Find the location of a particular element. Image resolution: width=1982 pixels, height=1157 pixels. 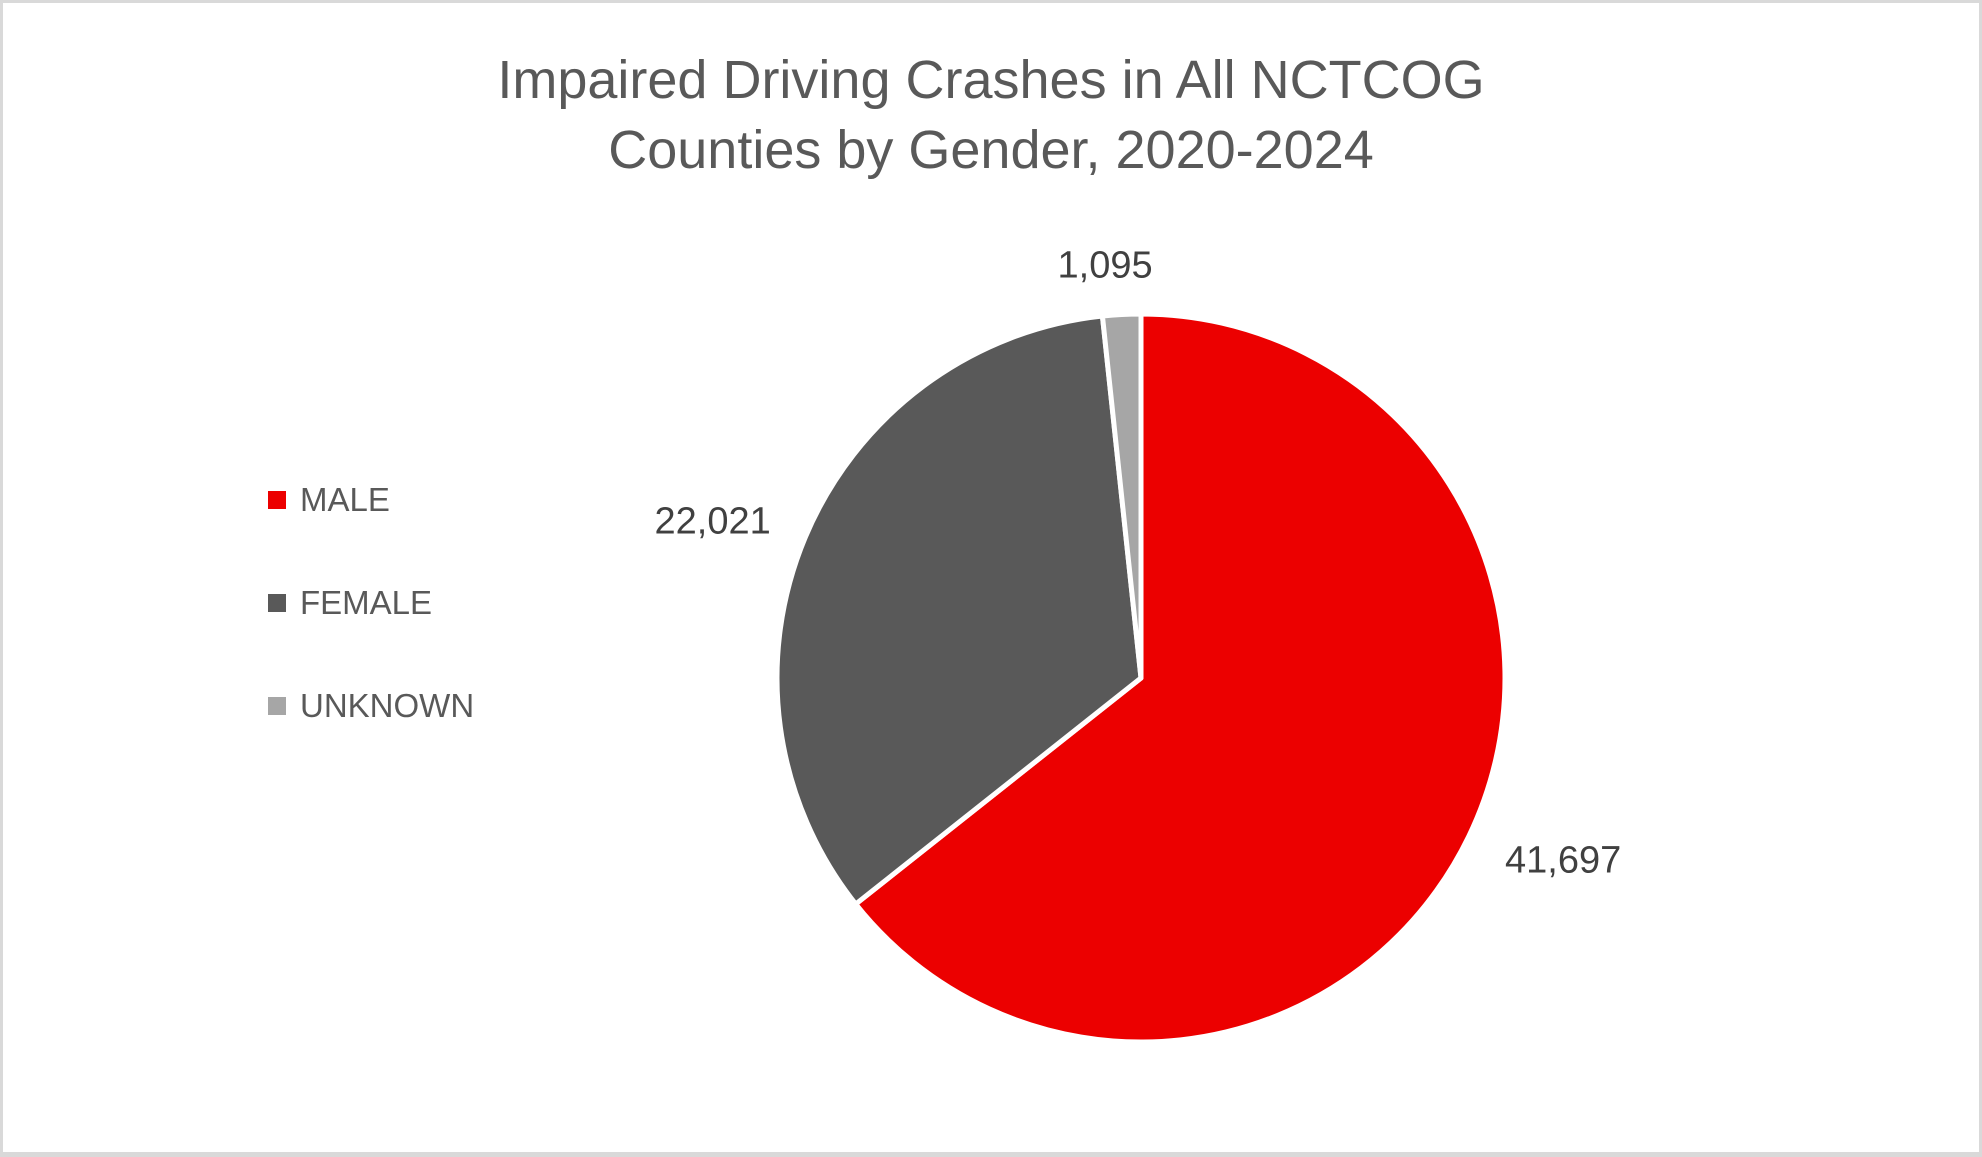

legend: MALE FEMALE UNKNOWN is located at coordinates (371, 636).